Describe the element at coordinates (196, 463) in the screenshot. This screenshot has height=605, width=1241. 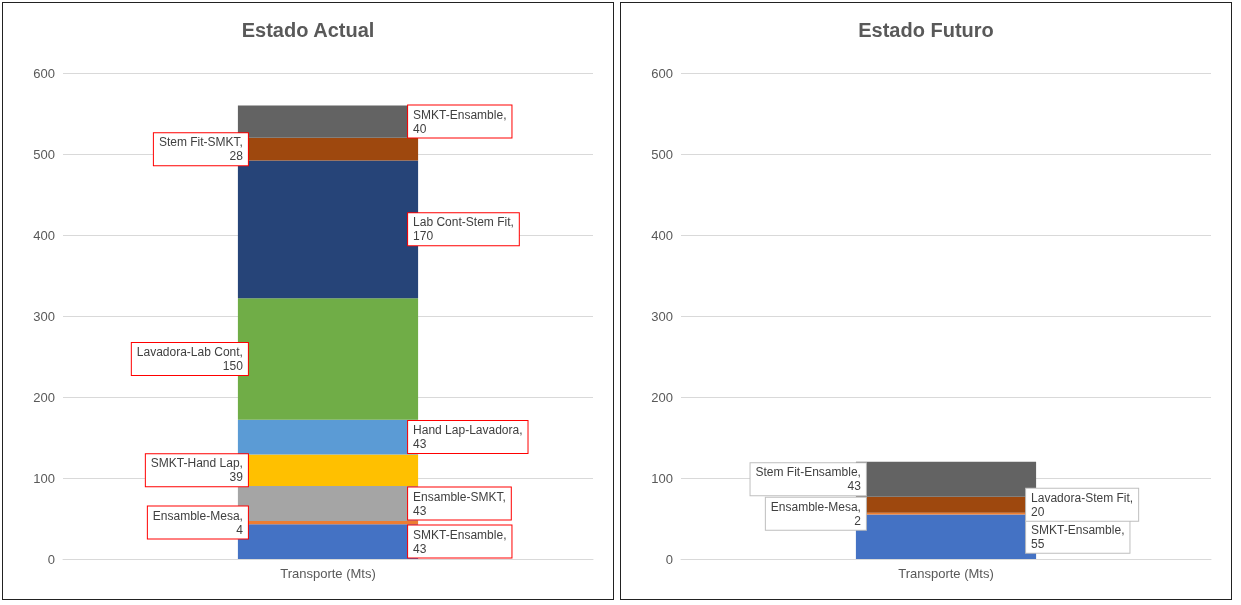
I see `series-label: SMKT-Hand Lap,` at that location.